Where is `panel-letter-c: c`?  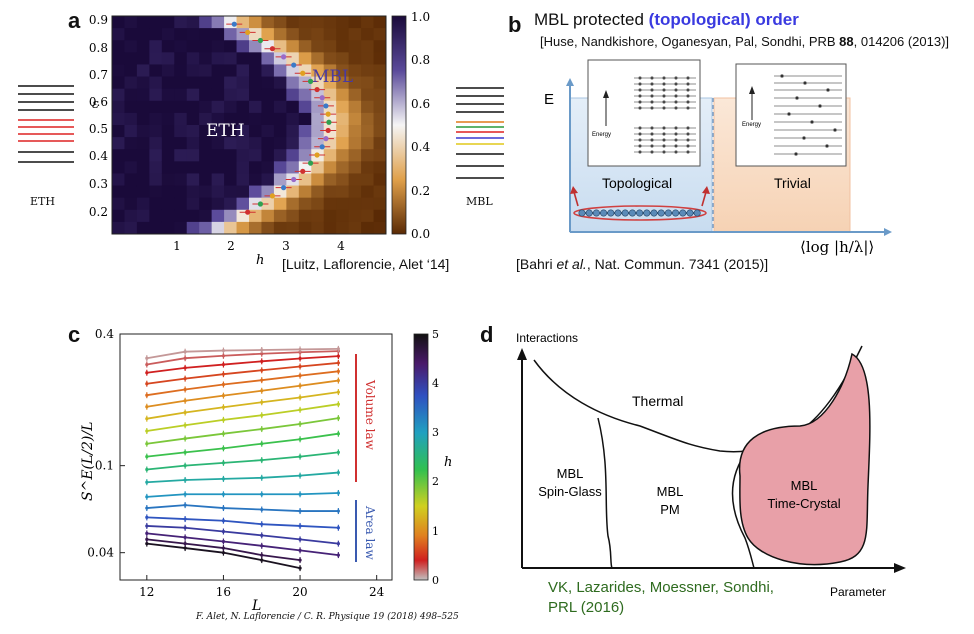 panel-letter-c: c is located at coordinates (74, 334).